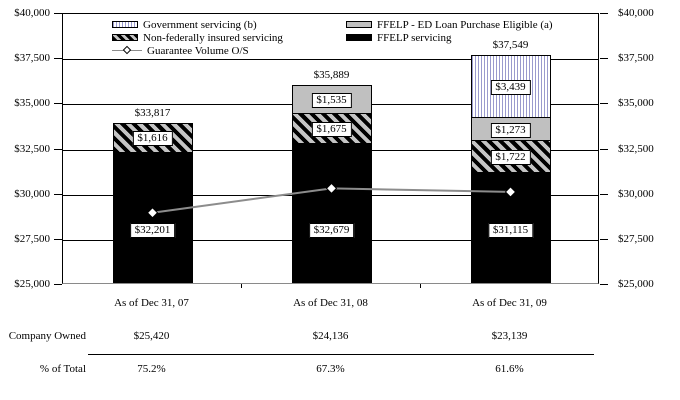 This screenshot has width=680, height=400. What do you see at coordinates (152, 230) in the screenshot?
I see `segment-value-label: $32,201` at bounding box center [152, 230].